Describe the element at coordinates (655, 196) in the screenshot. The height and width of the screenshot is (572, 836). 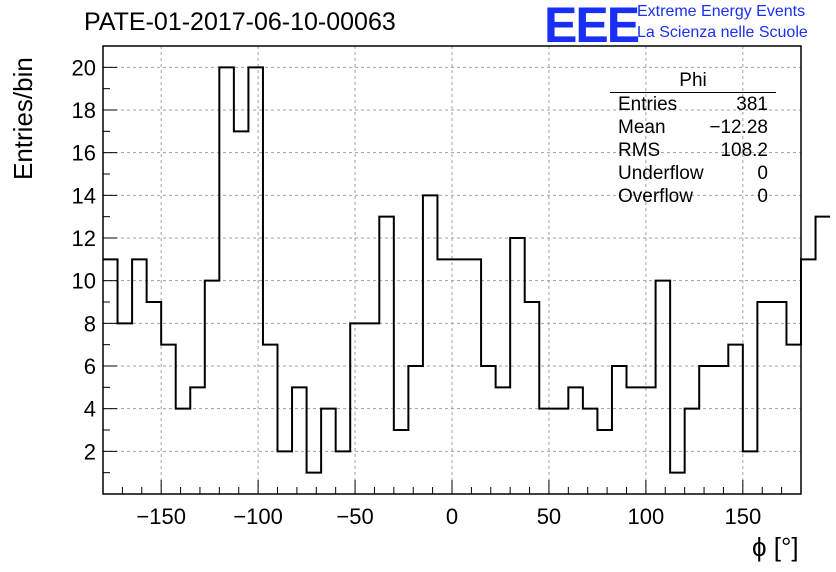
I see `stats-label: Overflow` at that location.